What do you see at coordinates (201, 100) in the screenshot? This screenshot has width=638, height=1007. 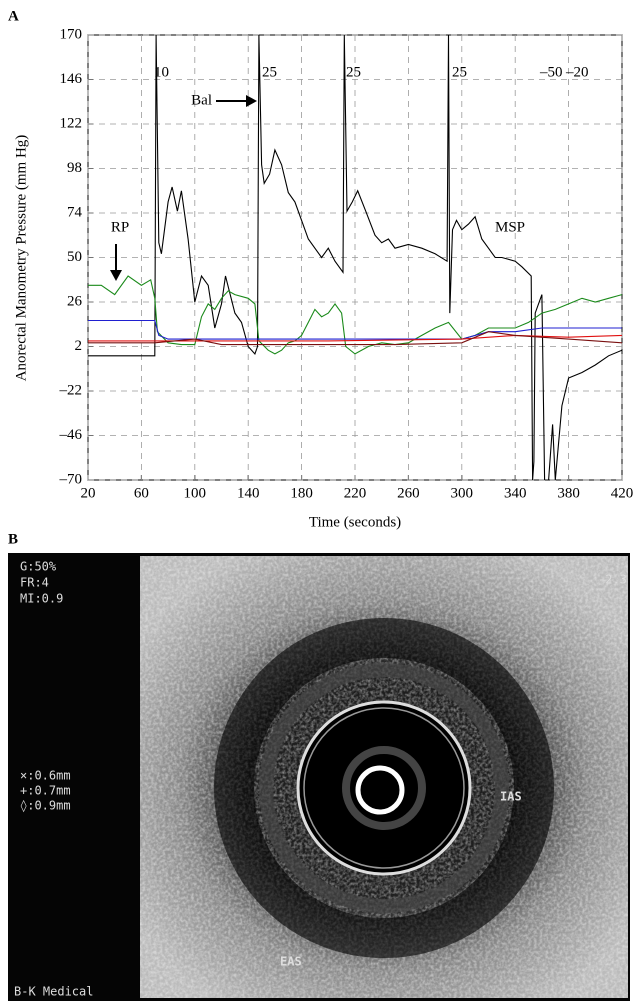 I see `annotation: Bal` at bounding box center [201, 100].